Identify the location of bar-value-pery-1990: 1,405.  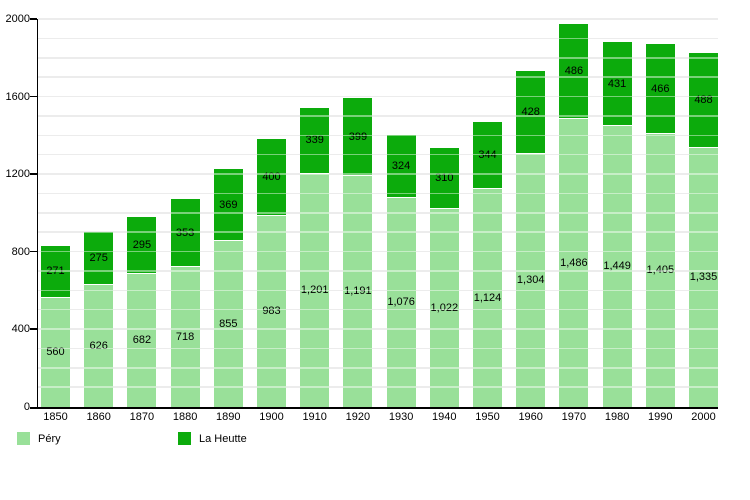
(660, 270).